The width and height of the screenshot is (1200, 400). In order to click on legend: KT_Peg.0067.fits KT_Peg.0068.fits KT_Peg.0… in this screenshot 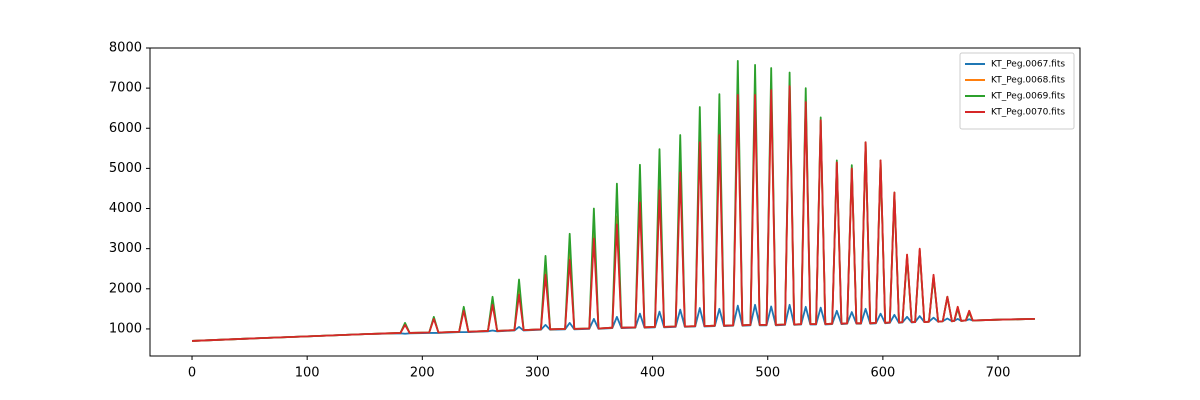, I will do `click(1017, 91)`.